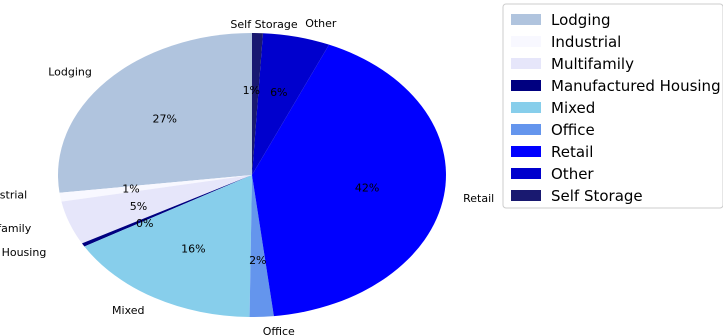  Describe the element at coordinates (572, 152) in the screenshot. I see `legend-label-retail: Retail` at that location.